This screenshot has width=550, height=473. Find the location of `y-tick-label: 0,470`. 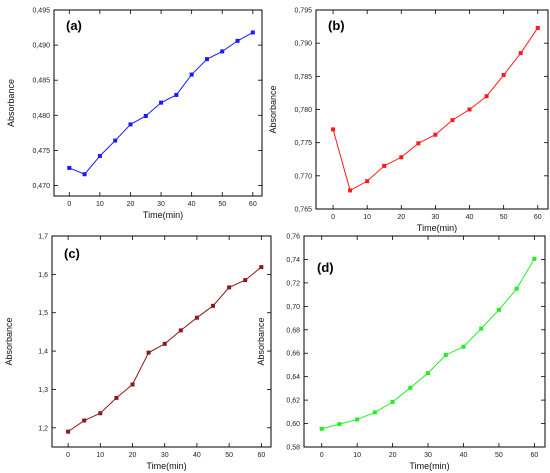

y-tick-label: 0,470 is located at coordinates (41, 186).